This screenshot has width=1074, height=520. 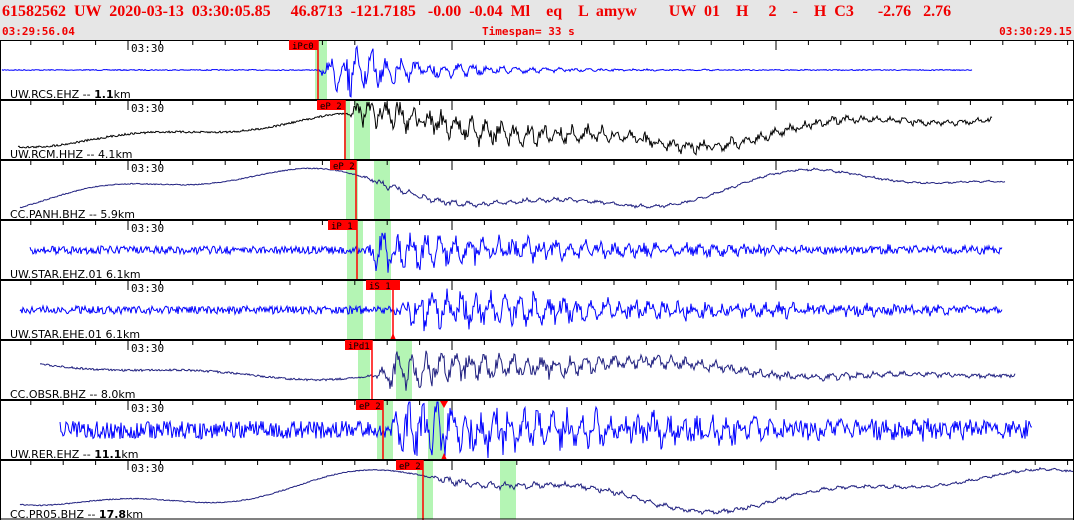 I want to click on channel-panel: 03:30 iP 1 UW.STAR.EHZ.01 6.1km, so click(x=537, y=250).